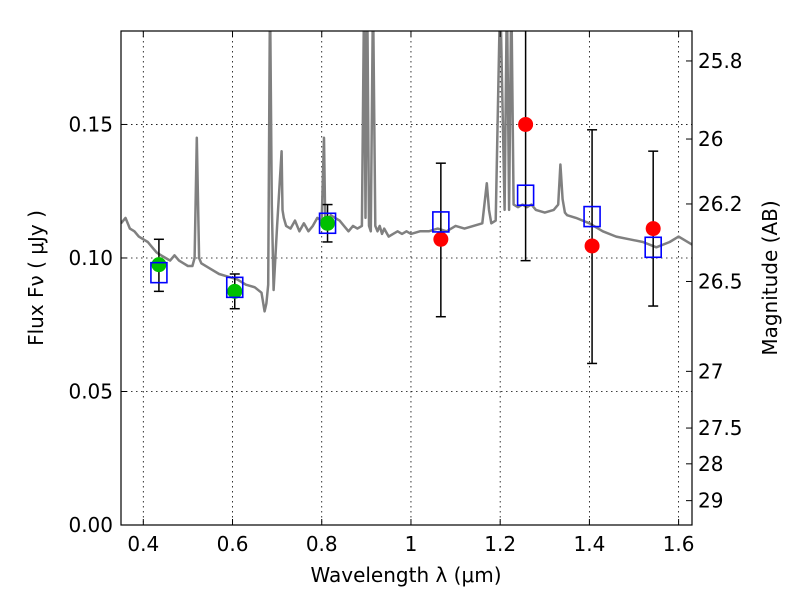 This screenshot has width=800, height=600. I want to click on y-axis: 0.00 0.05 0.10 0.15, so click(97, 324).